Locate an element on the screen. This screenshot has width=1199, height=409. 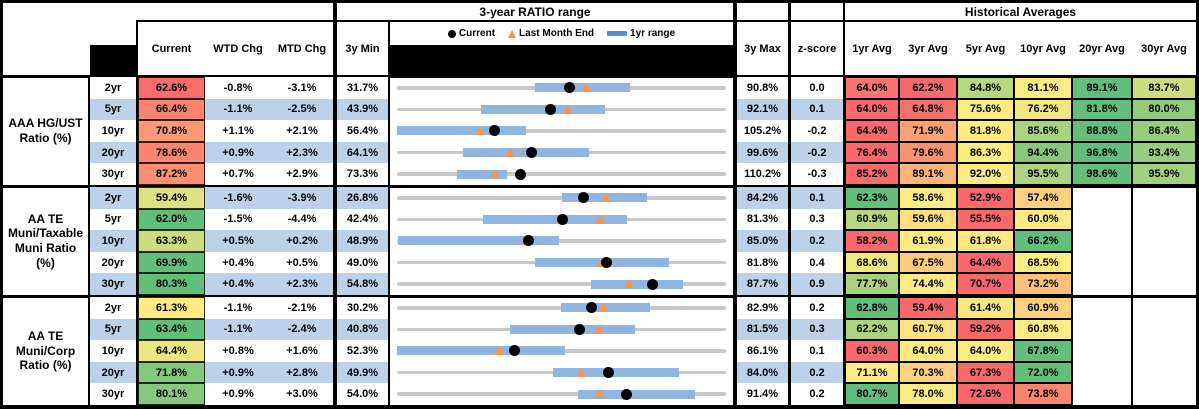
current-dot-icon is located at coordinates (451, 33).